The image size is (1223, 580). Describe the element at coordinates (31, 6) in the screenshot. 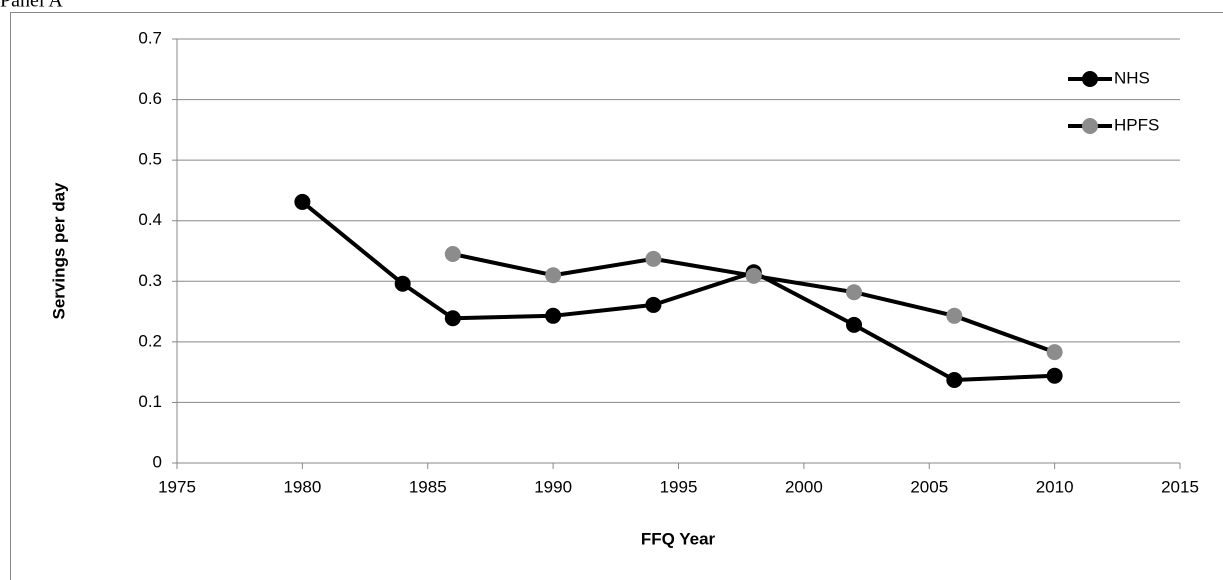

I see `panel-label: Panel A` at that location.